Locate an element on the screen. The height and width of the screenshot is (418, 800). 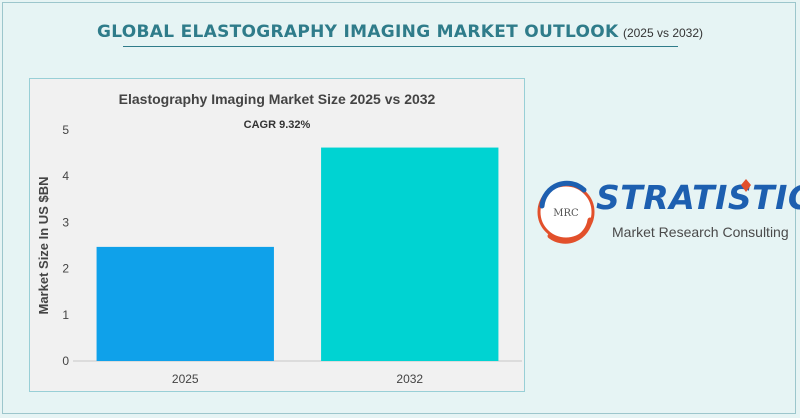
y-tick-label: 2 is located at coordinates (65, 269).